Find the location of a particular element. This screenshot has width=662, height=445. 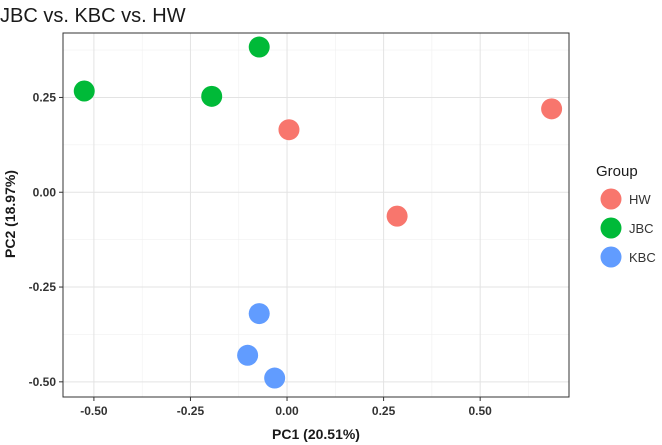

x-tick-label: 0.50 is located at coordinates (480, 411).